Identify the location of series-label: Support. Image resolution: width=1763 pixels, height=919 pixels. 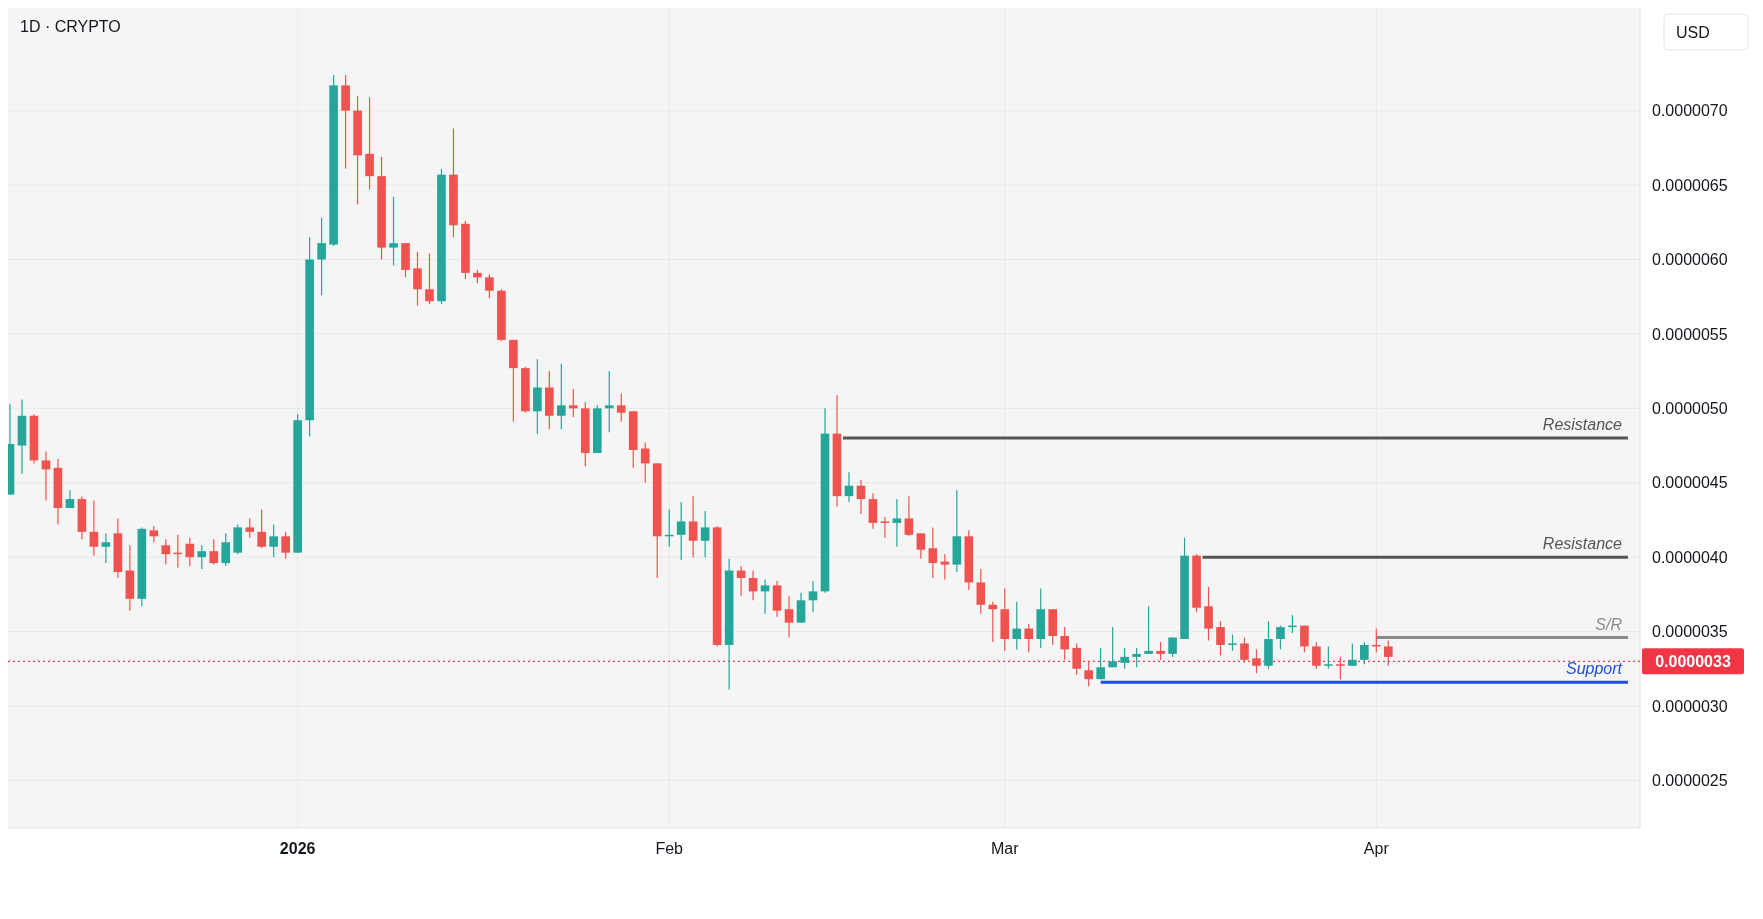
(1594, 669).